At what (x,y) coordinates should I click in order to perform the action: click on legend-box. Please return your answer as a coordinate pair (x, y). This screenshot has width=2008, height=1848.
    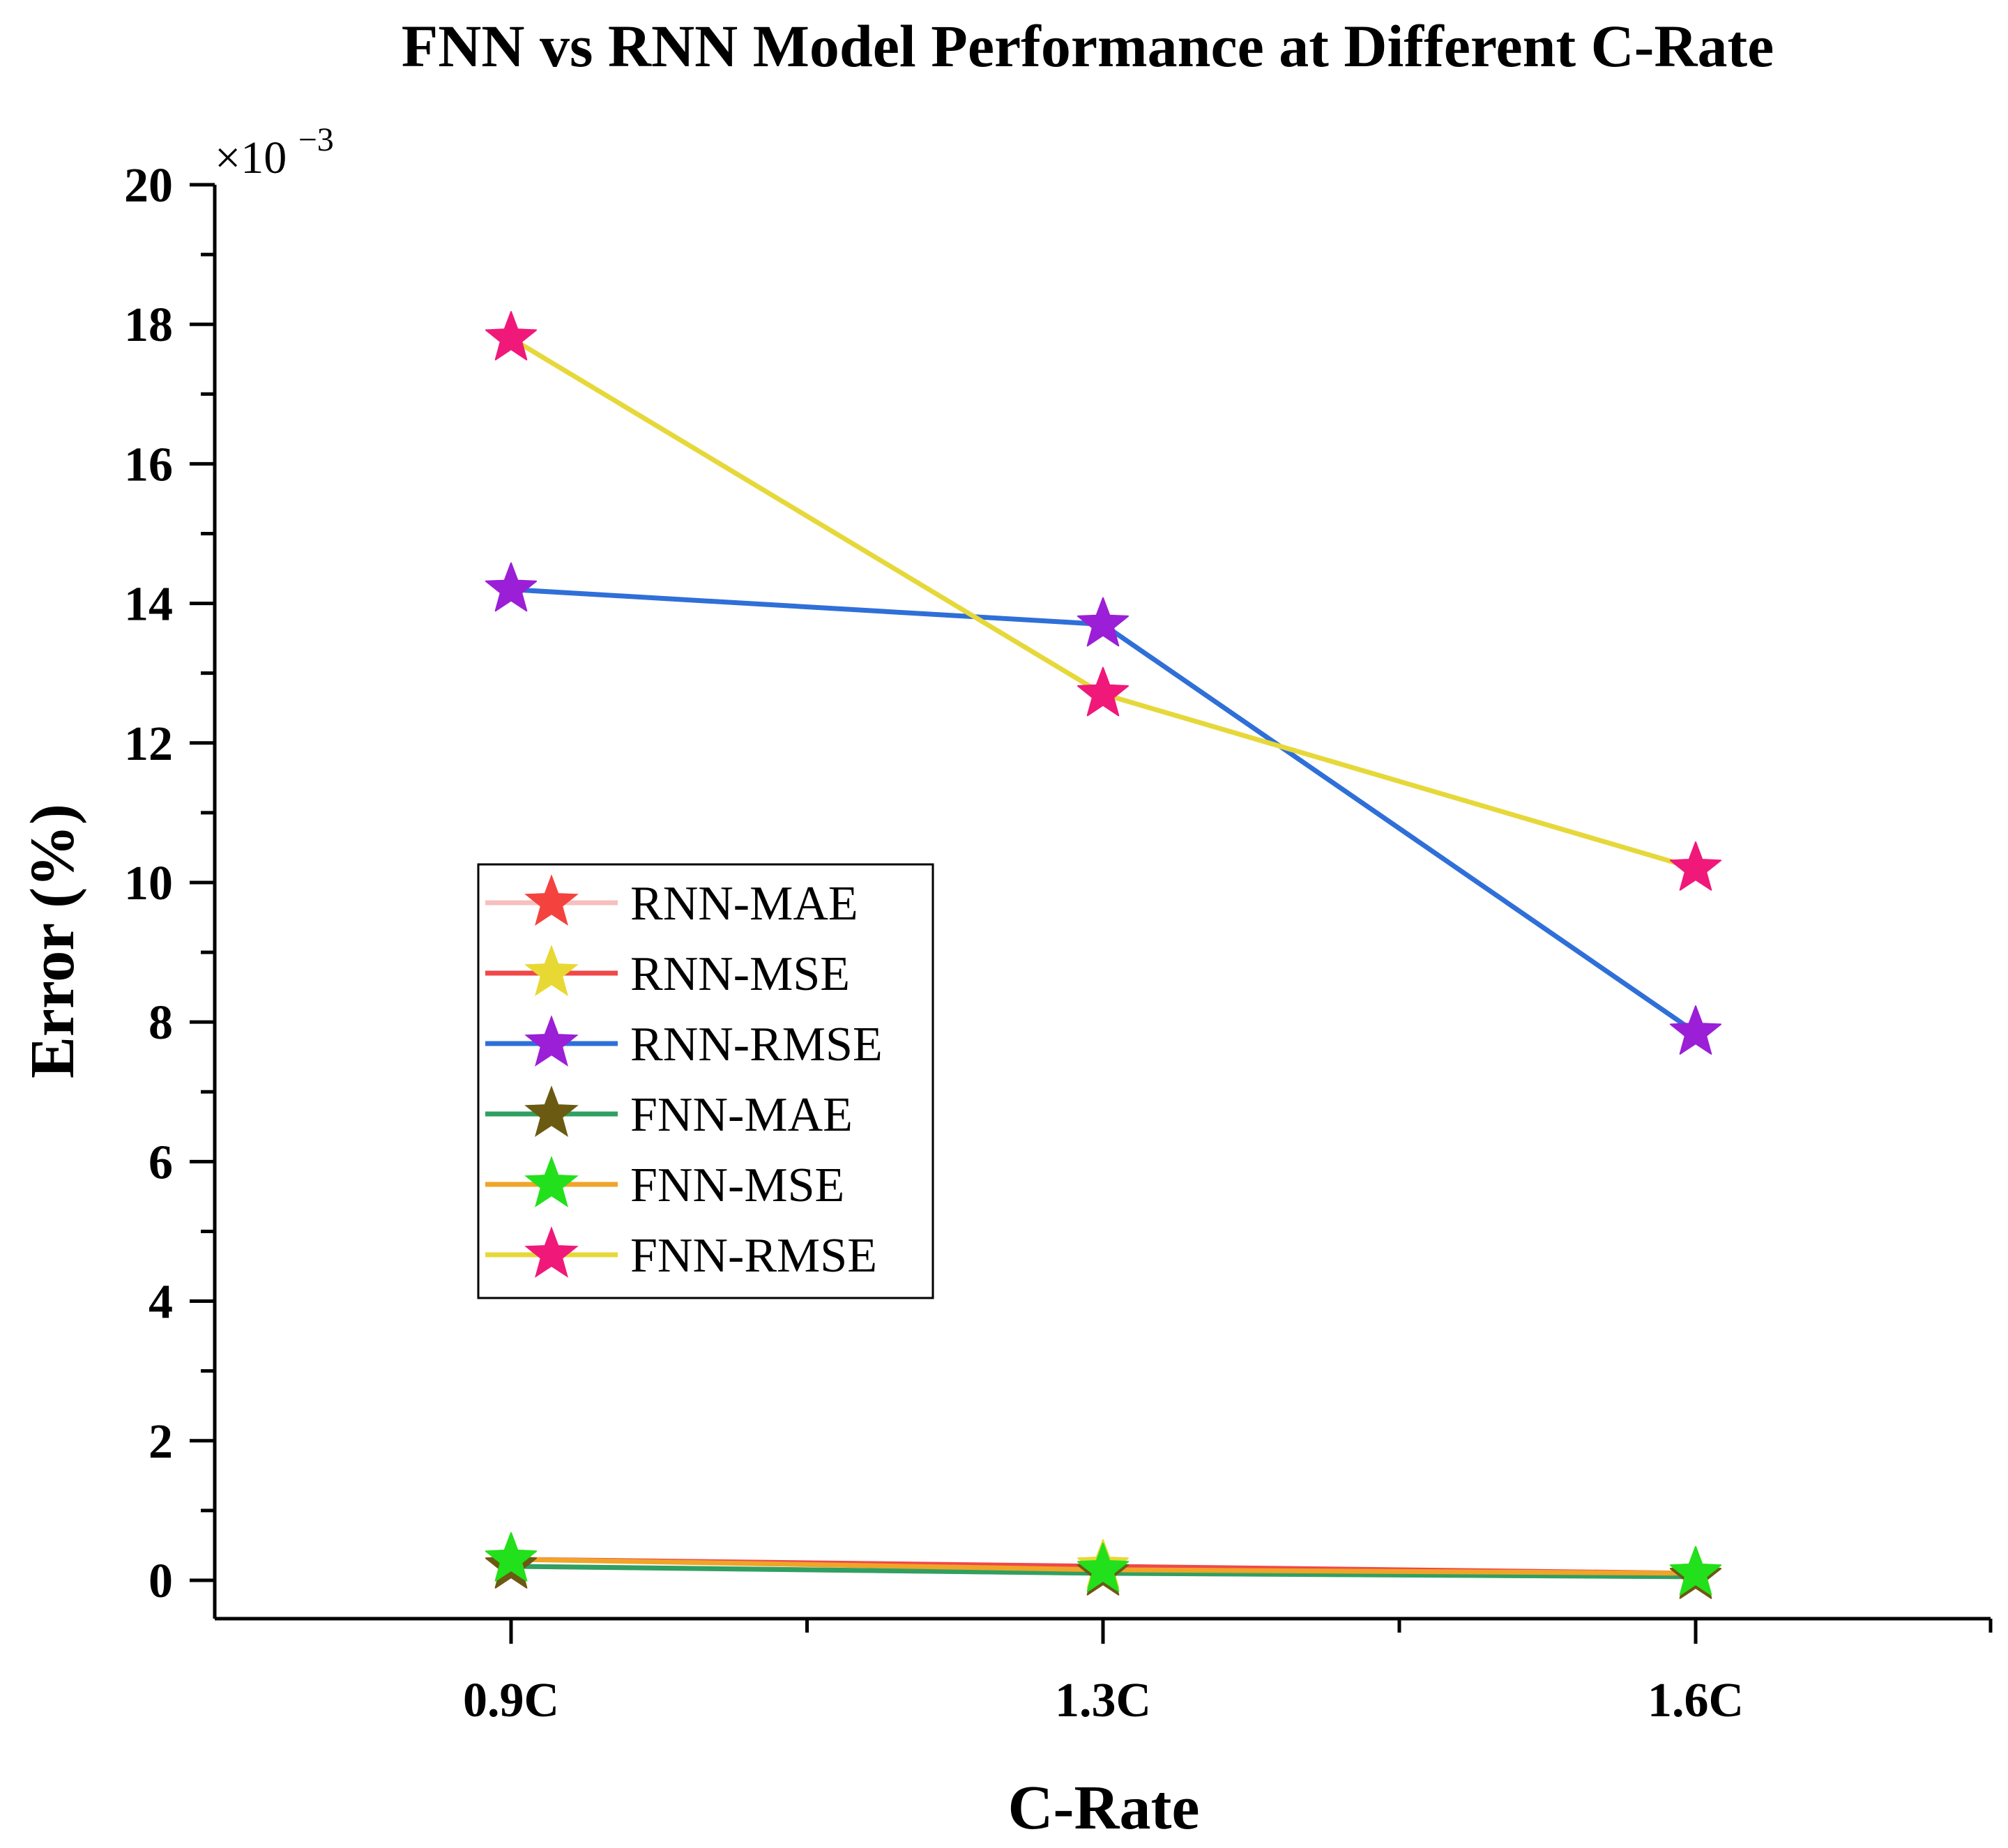
    Looking at the image, I should click on (705, 1081).